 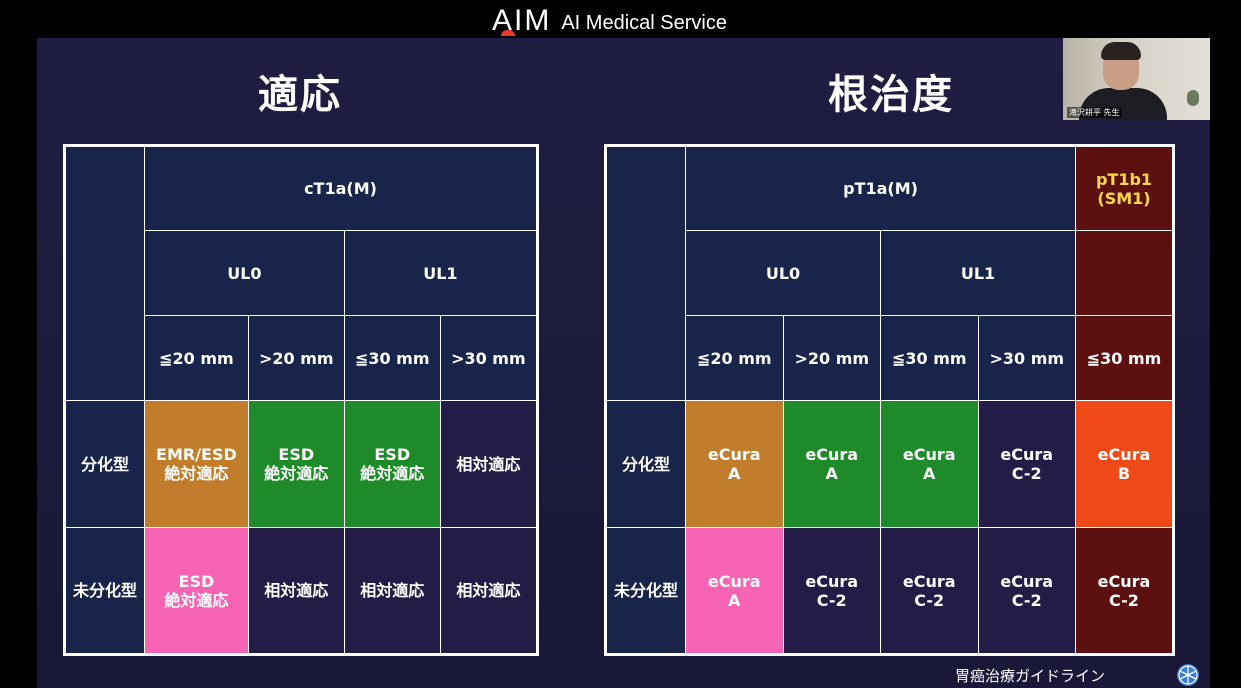 What do you see at coordinates (1124, 273) in the screenshot?
I see `header-sm-blank` at bounding box center [1124, 273].